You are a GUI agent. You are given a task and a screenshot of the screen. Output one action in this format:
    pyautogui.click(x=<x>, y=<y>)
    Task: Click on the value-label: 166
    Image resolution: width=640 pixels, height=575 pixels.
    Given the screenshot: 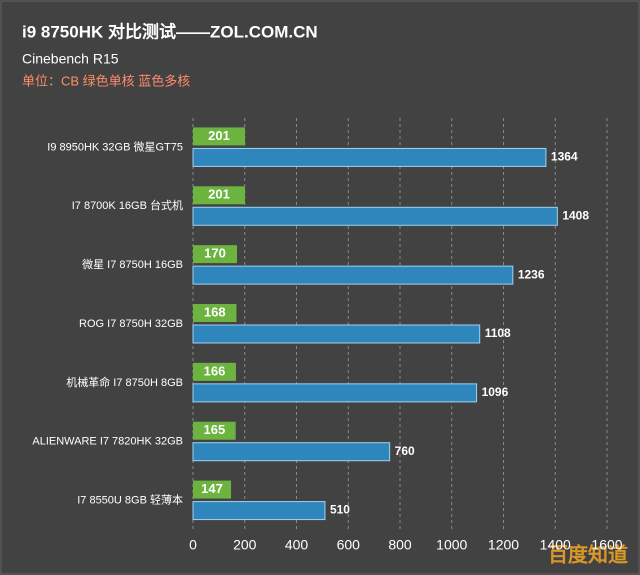 What is the action you would take?
    pyautogui.click(x=215, y=370)
    